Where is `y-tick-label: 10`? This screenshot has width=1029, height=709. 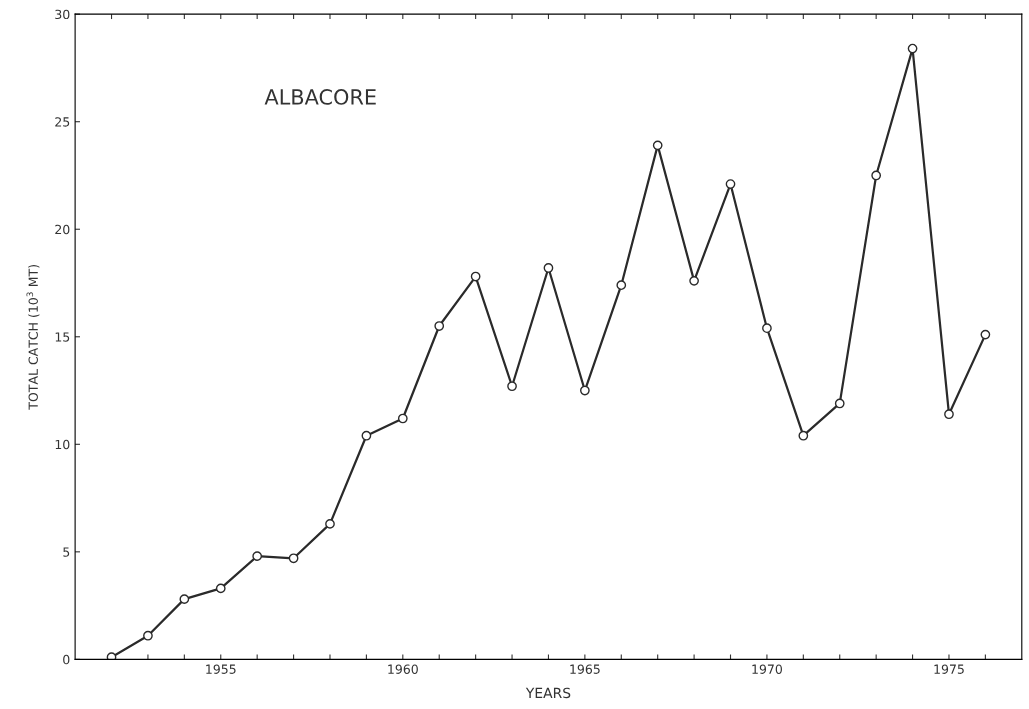 y-tick-label: 10 is located at coordinates (62, 444).